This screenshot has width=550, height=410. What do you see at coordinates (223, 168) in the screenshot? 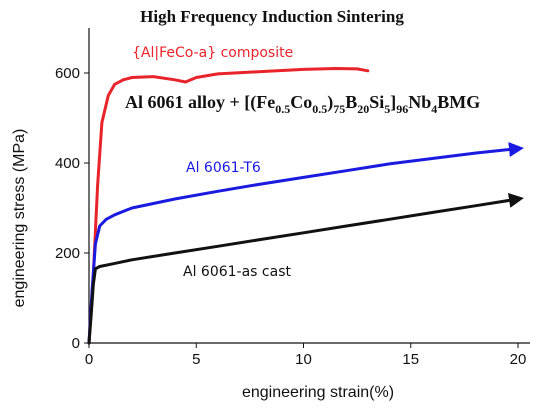
I see `series-label-t6: Al 6061-T6` at bounding box center [223, 168].